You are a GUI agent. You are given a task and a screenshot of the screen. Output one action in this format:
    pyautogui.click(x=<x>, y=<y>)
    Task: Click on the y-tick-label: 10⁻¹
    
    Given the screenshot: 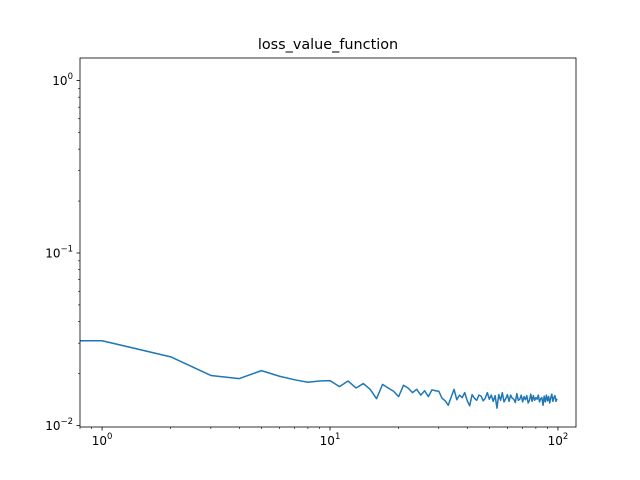 What is the action you would take?
    pyautogui.click(x=59, y=252)
    